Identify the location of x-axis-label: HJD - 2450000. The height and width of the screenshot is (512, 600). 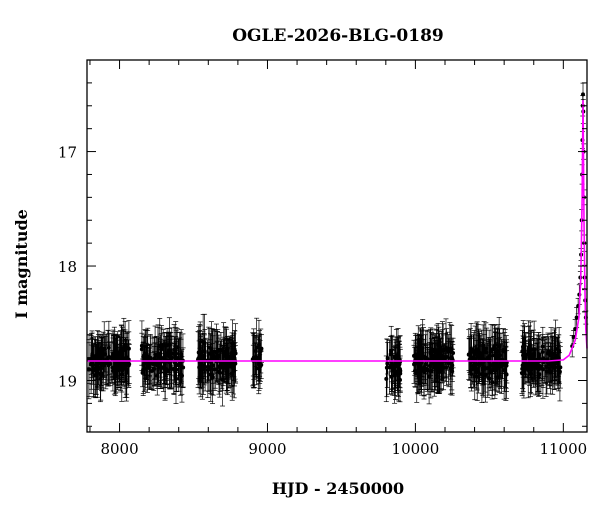
(338, 488).